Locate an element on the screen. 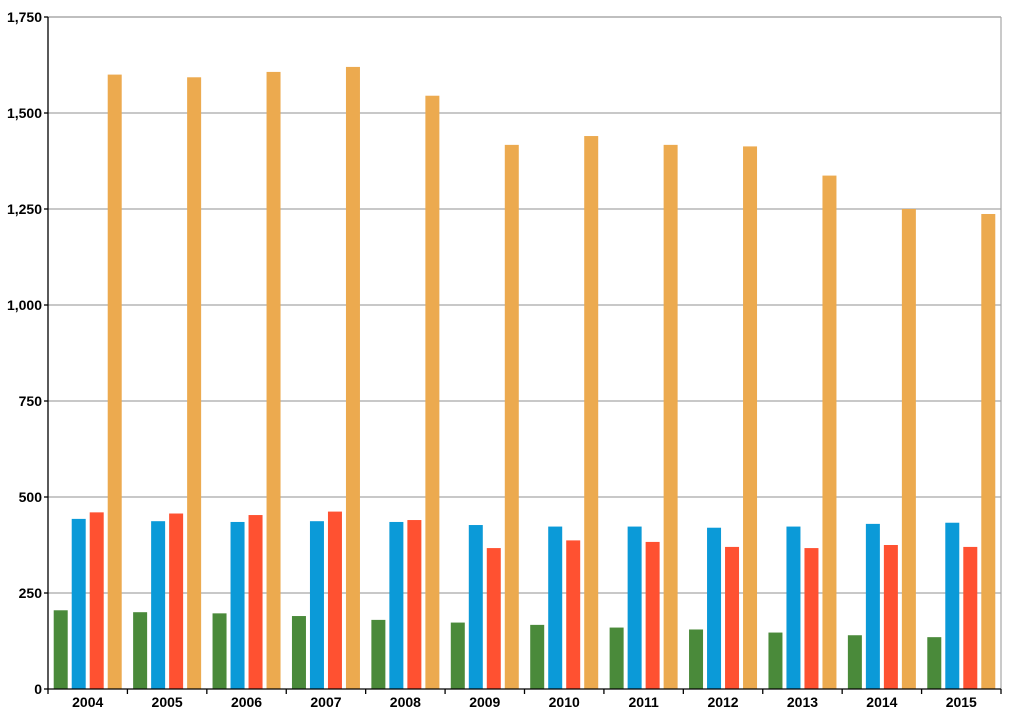  y-tick-label: 1,500 is located at coordinates (24, 113).